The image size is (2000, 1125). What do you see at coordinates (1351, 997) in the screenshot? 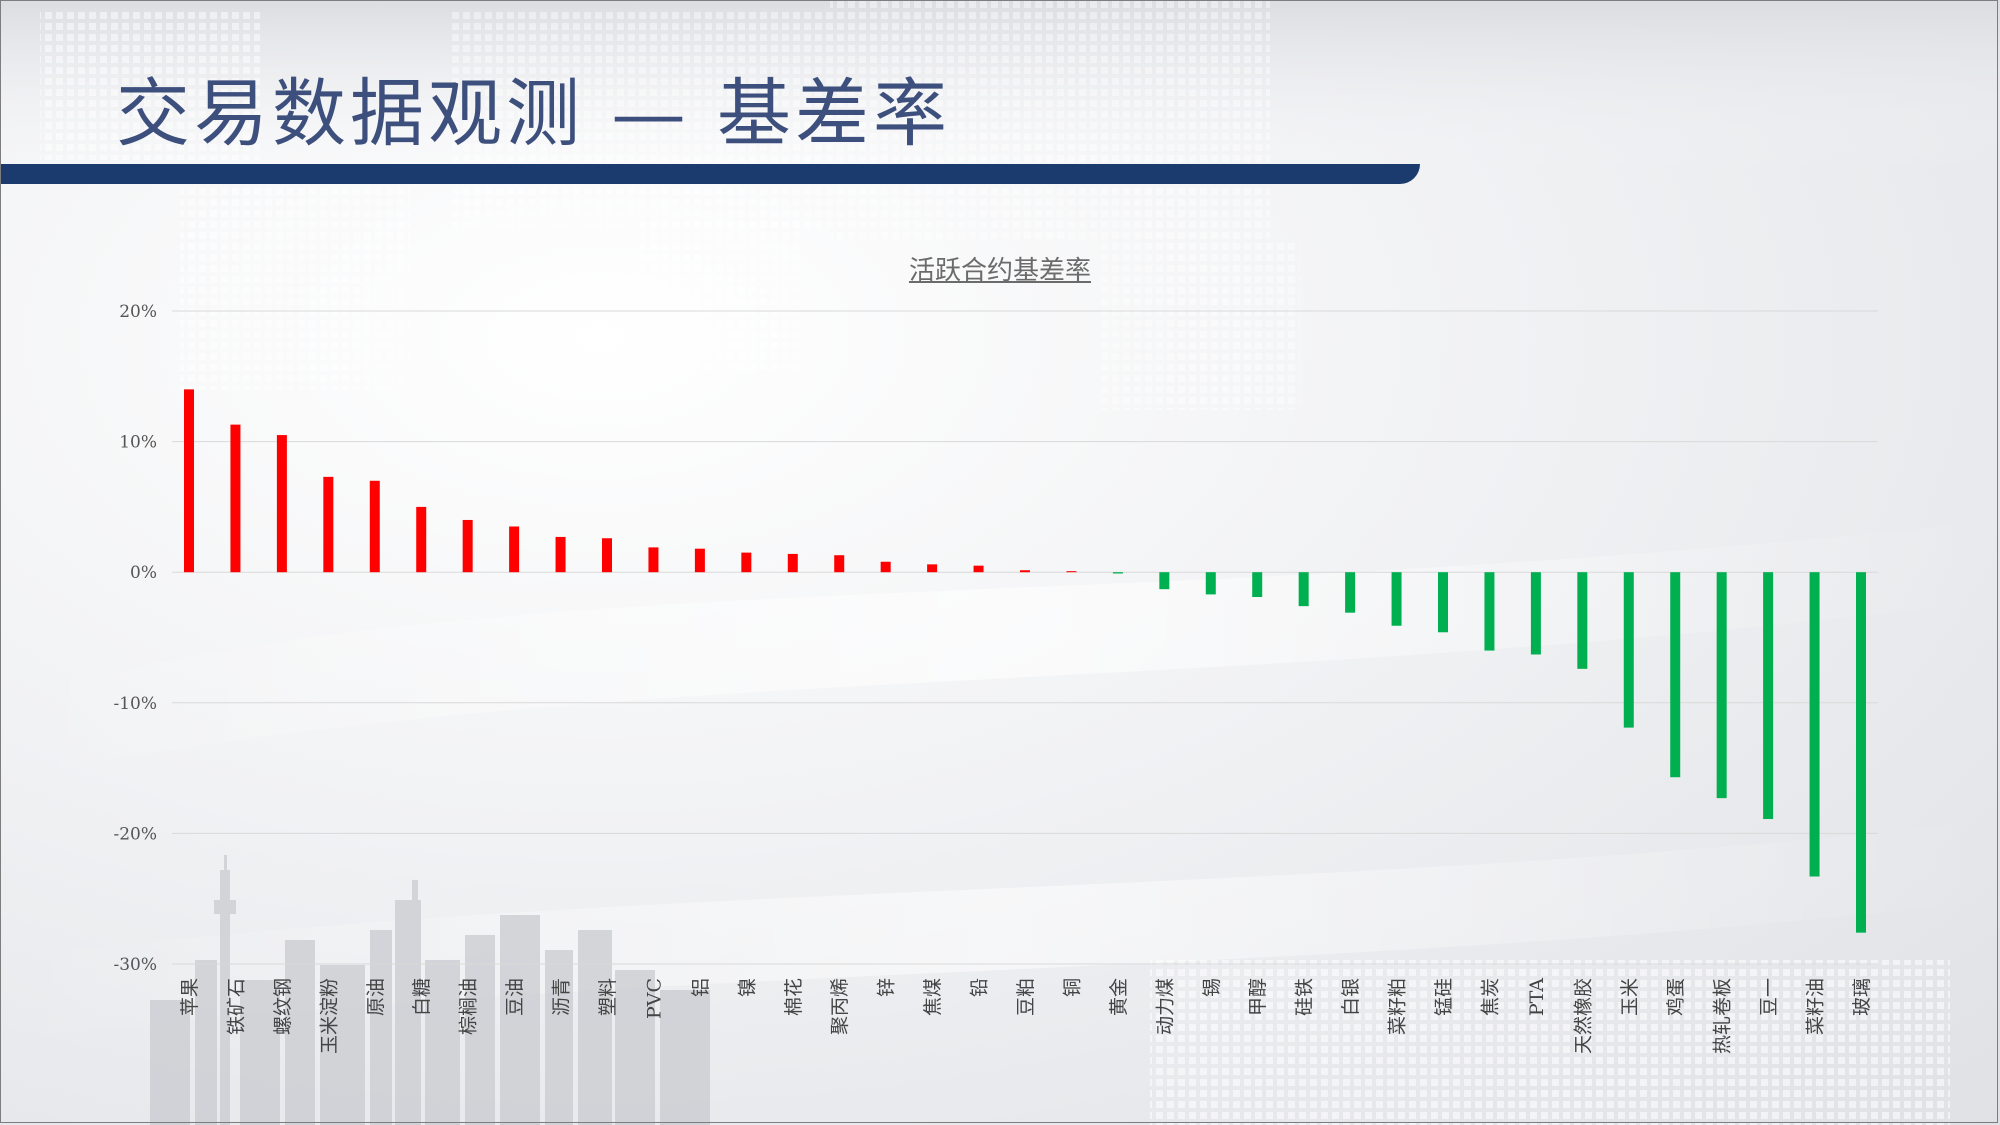
I see `x-category-label: 白银` at bounding box center [1351, 997].